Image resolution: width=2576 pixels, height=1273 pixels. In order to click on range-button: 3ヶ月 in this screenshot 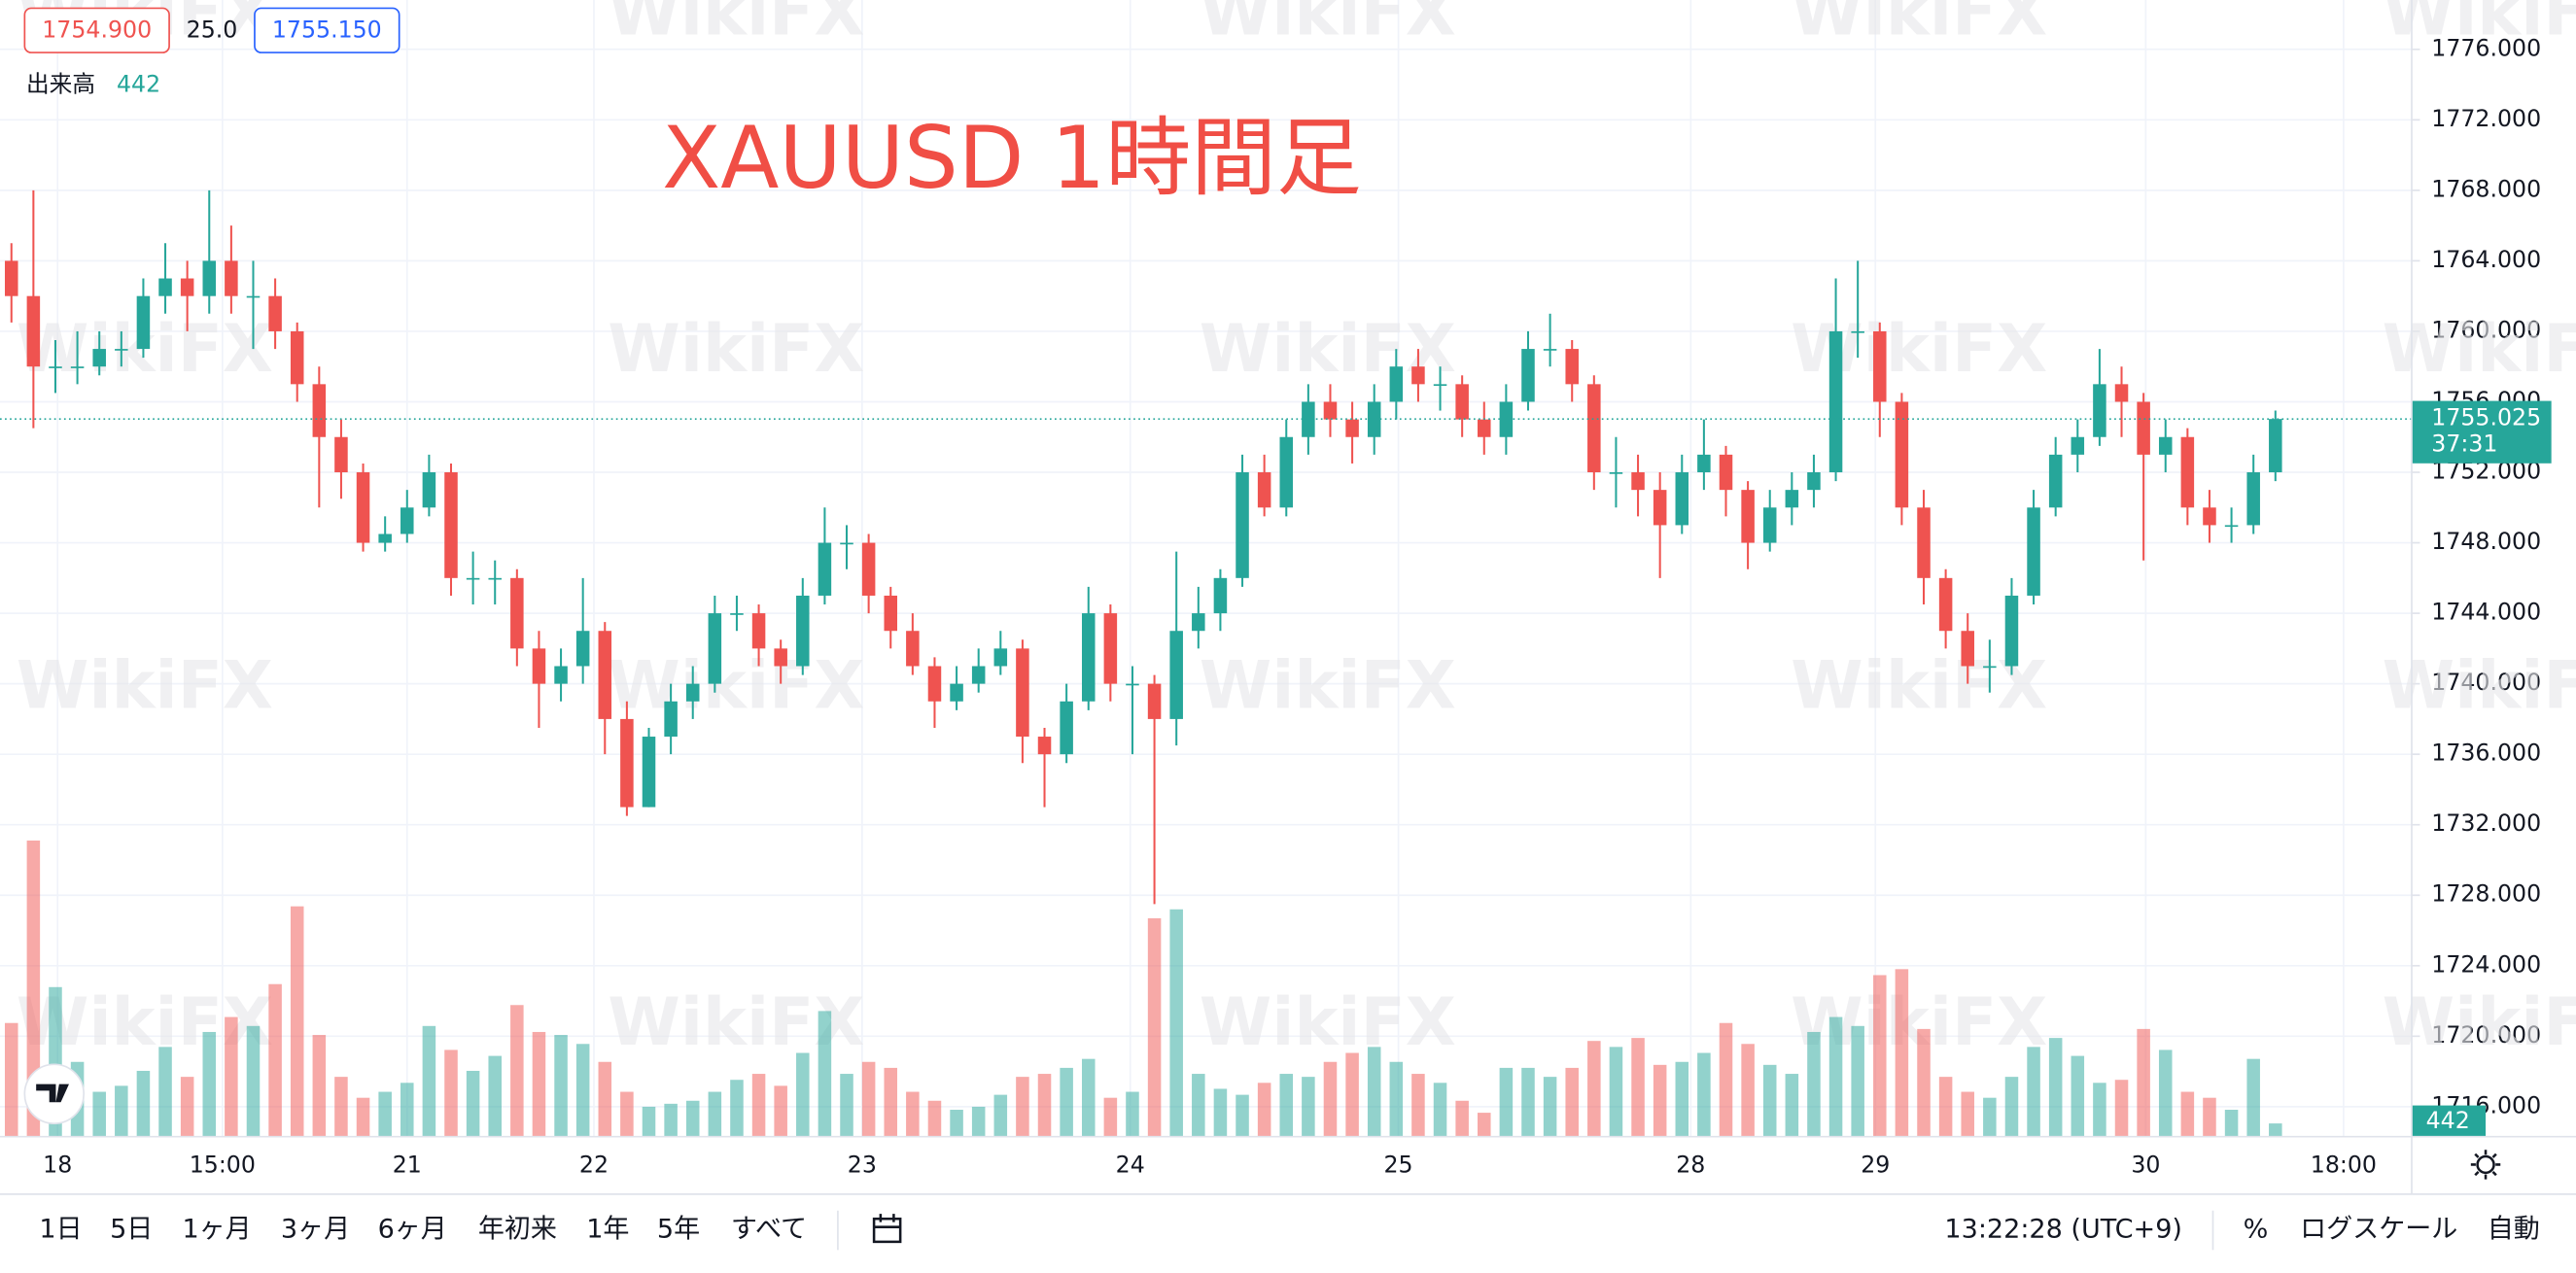, I will do `click(316, 1230)`.